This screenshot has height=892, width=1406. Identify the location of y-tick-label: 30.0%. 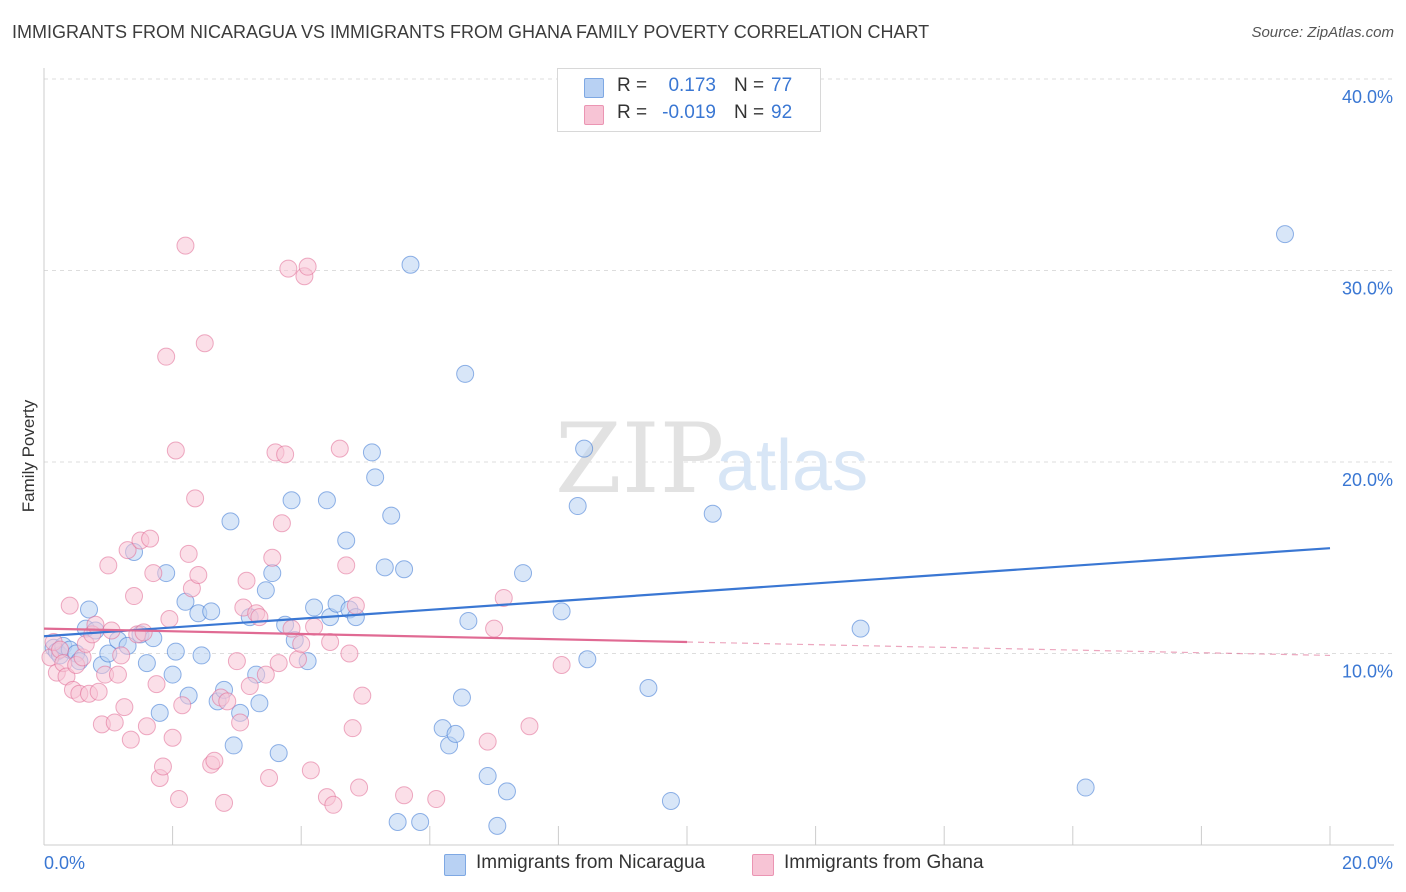
(1367, 289).